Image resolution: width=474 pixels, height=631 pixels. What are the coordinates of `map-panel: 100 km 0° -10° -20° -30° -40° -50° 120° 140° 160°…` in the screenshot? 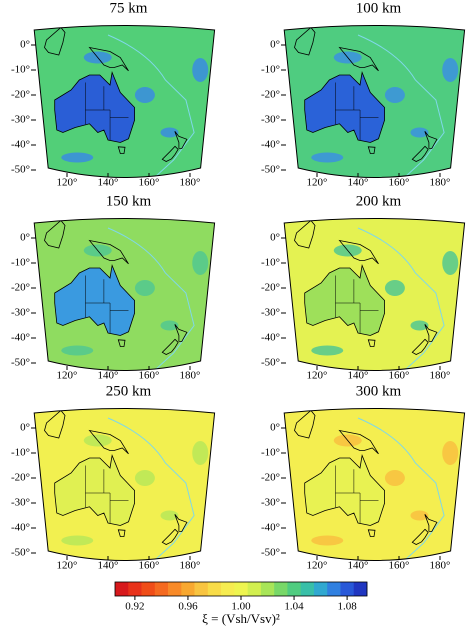 It's located at (363, 94).